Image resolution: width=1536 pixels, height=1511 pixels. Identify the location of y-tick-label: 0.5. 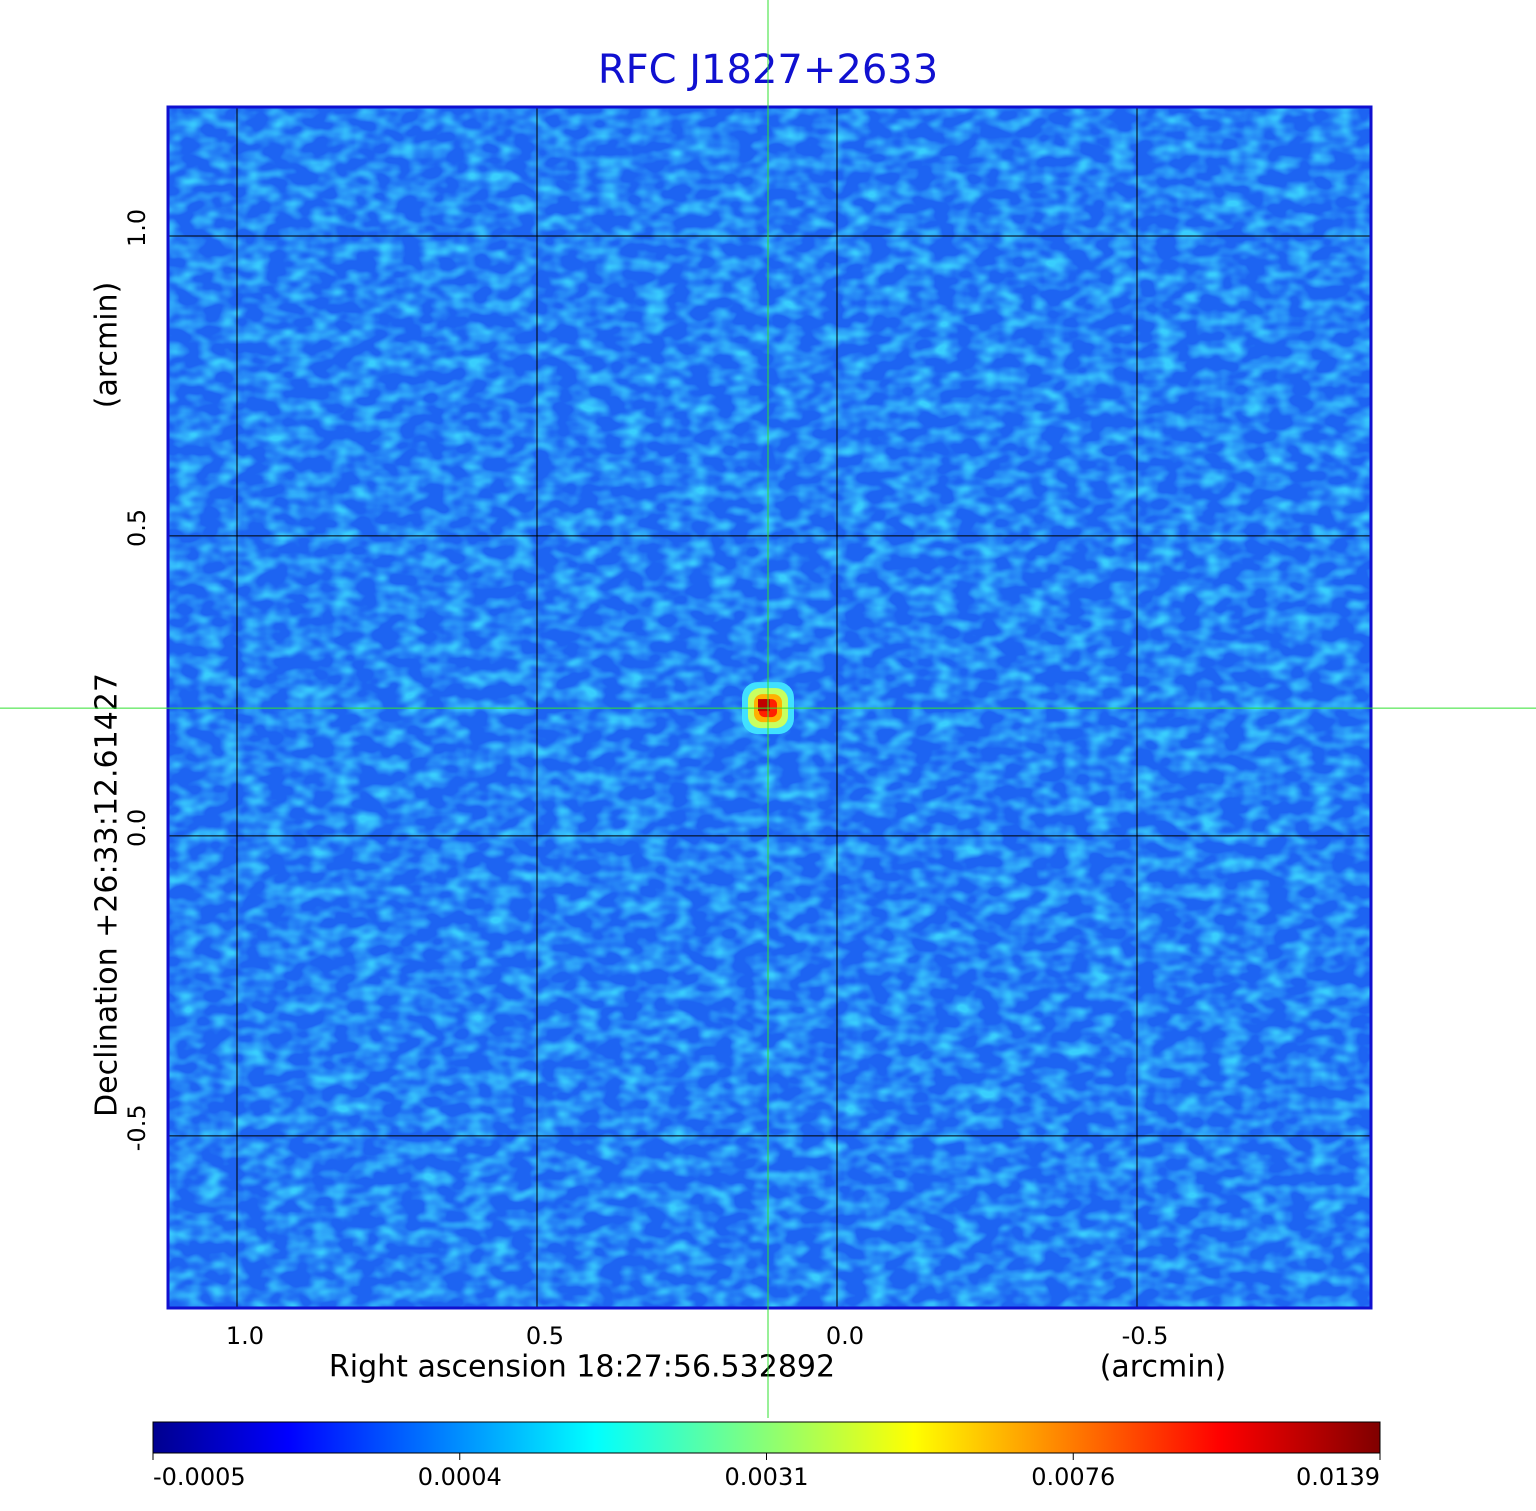
(137, 528).